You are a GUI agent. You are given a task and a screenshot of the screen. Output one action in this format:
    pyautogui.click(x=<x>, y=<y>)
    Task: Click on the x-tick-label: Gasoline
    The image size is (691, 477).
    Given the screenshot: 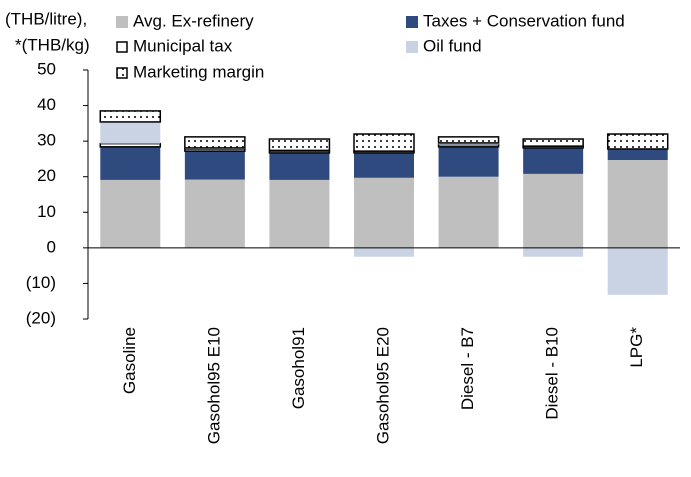 What is the action you would take?
    pyautogui.click(x=129, y=360)
    